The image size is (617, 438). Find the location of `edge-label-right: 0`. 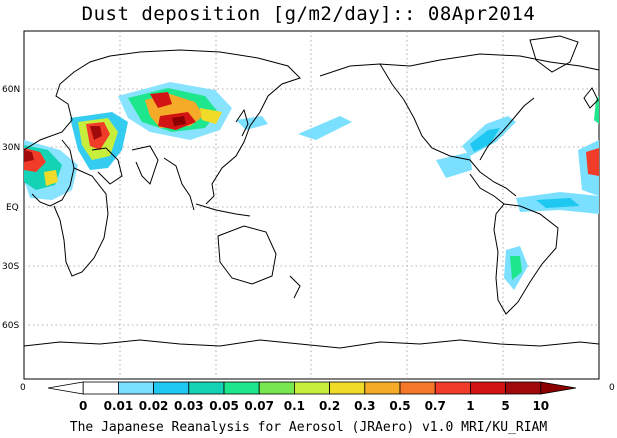

edge-label-right: 0 is located at coordinates (612, 388).